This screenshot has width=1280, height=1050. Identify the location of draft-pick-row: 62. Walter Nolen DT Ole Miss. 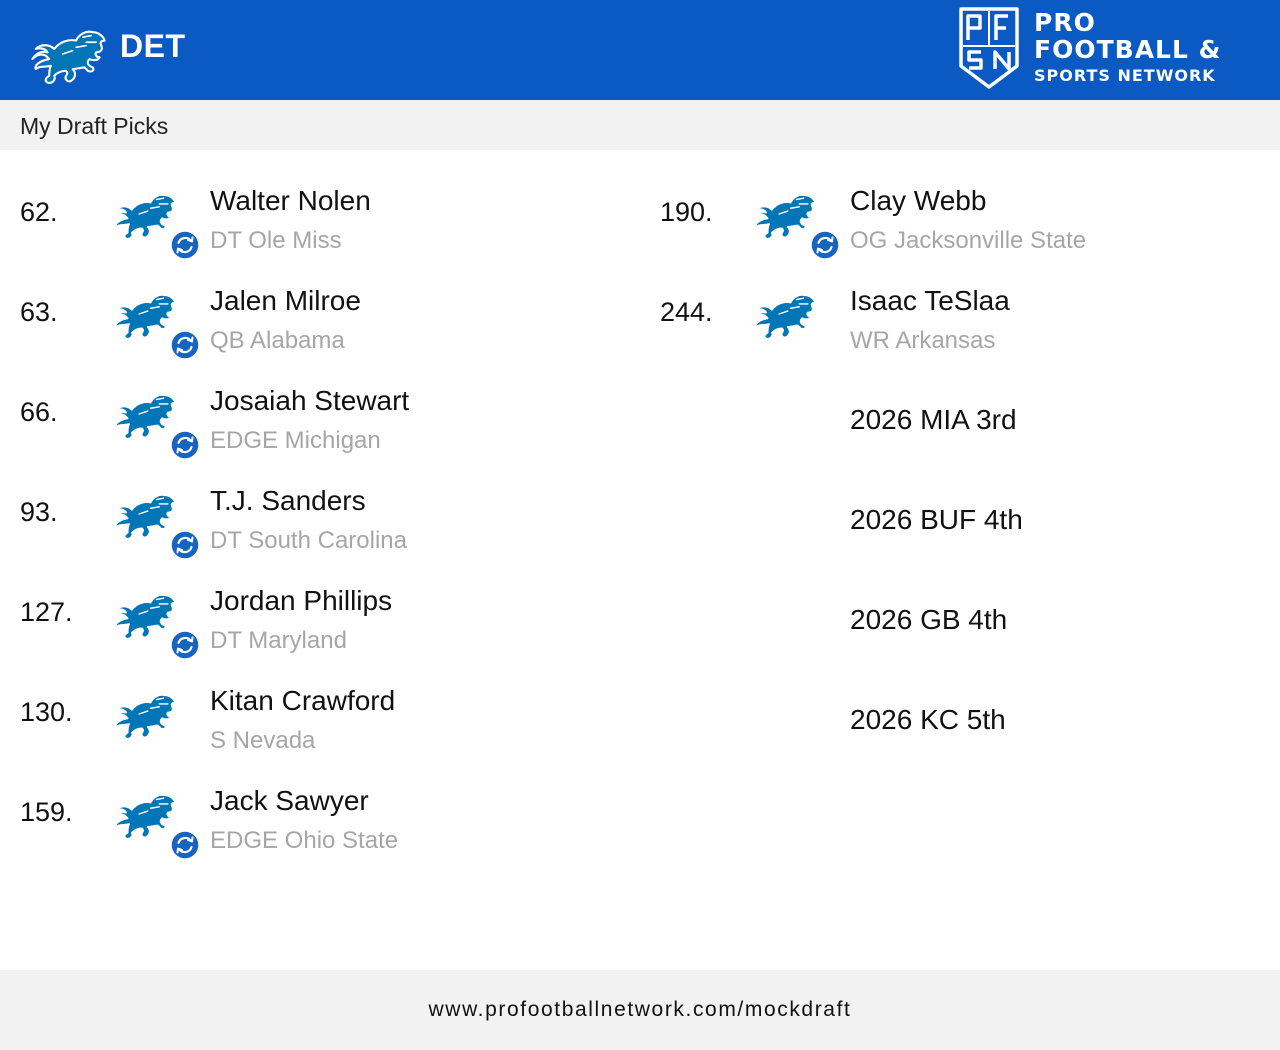
(320, 235).